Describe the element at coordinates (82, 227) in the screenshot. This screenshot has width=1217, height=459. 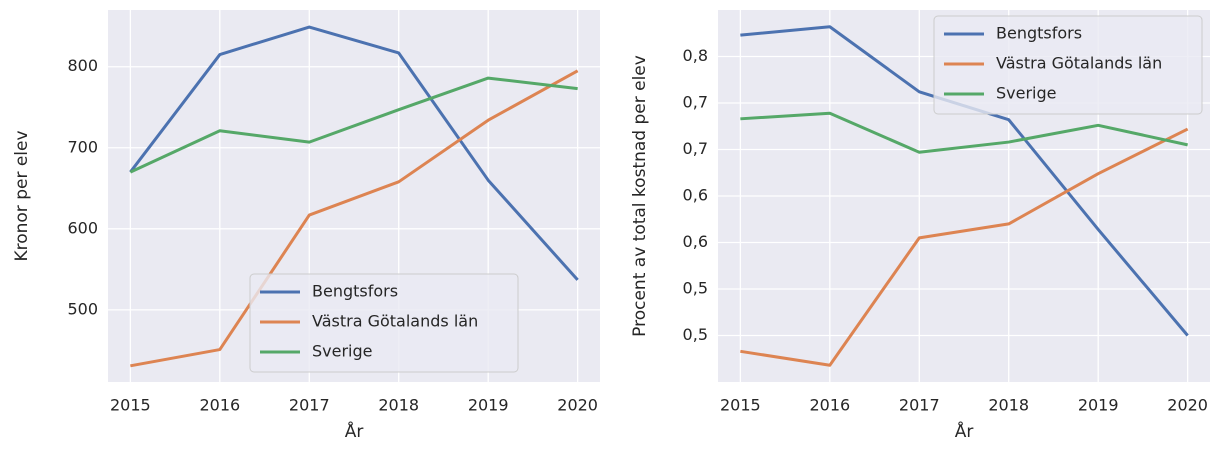
I see `y-tick-label: 600` at that location.